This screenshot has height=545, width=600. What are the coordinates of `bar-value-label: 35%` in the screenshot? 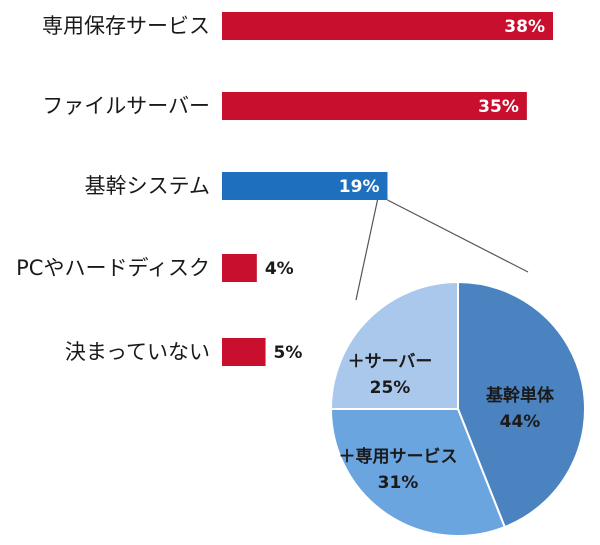 It's located at (498, 107).